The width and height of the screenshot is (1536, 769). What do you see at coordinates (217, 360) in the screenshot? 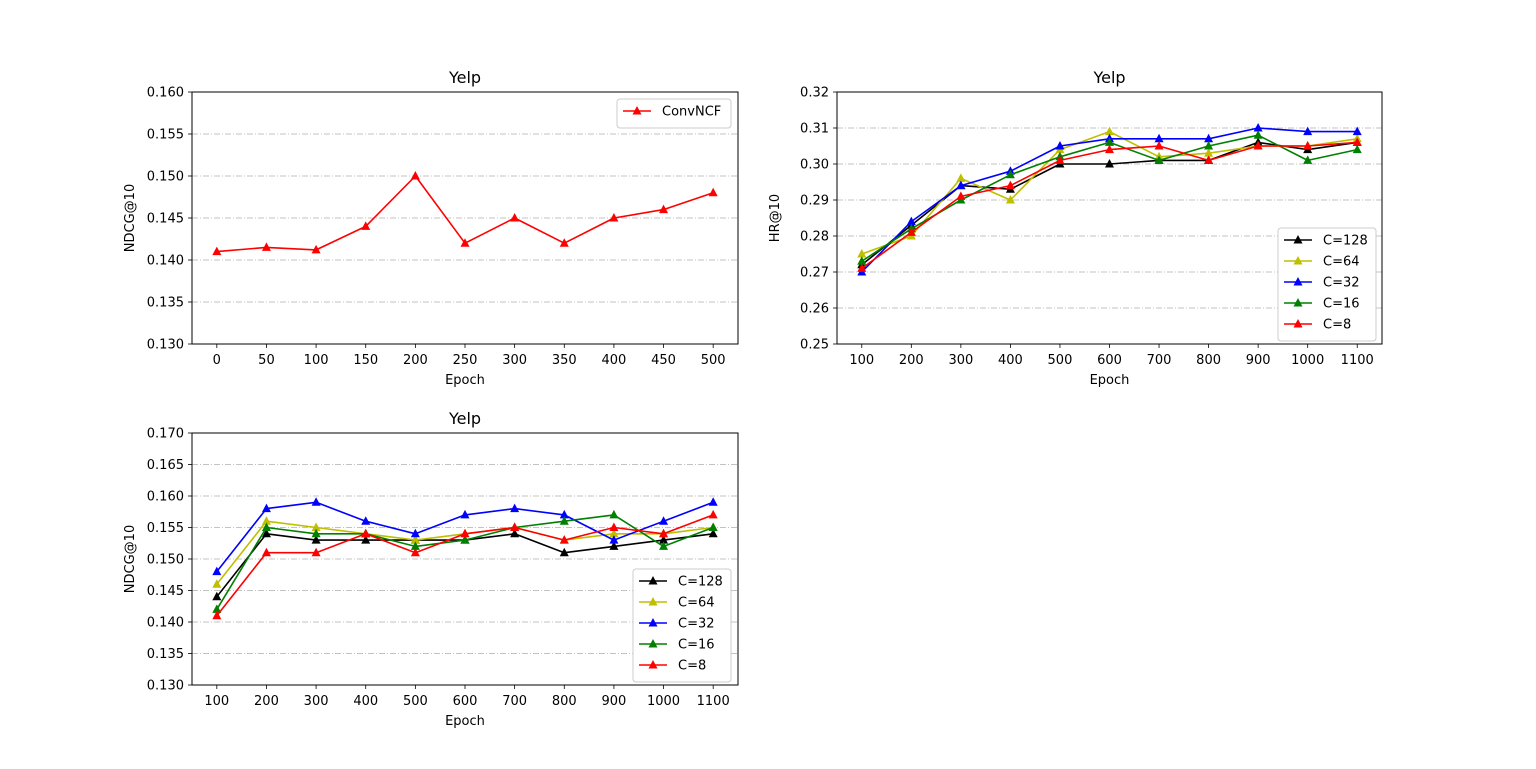
I see `x-tick-label: 0` at bounding box center [217, 360].